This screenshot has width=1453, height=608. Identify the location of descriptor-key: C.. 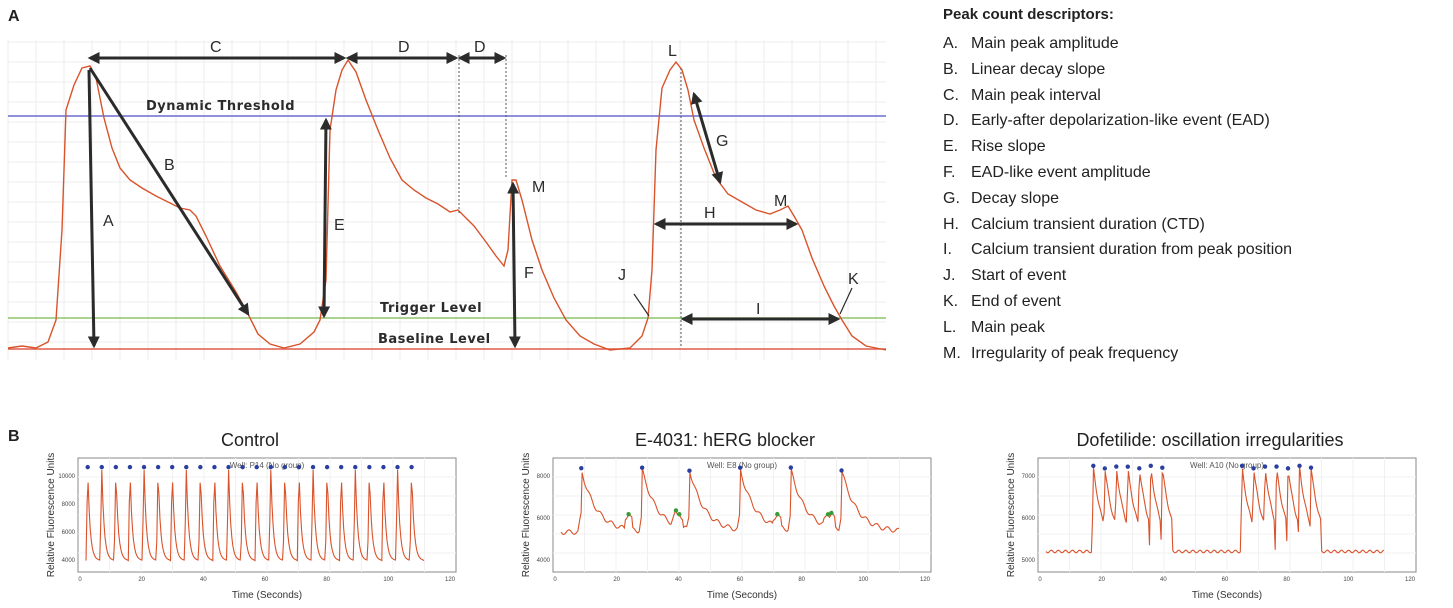
(951, 95).